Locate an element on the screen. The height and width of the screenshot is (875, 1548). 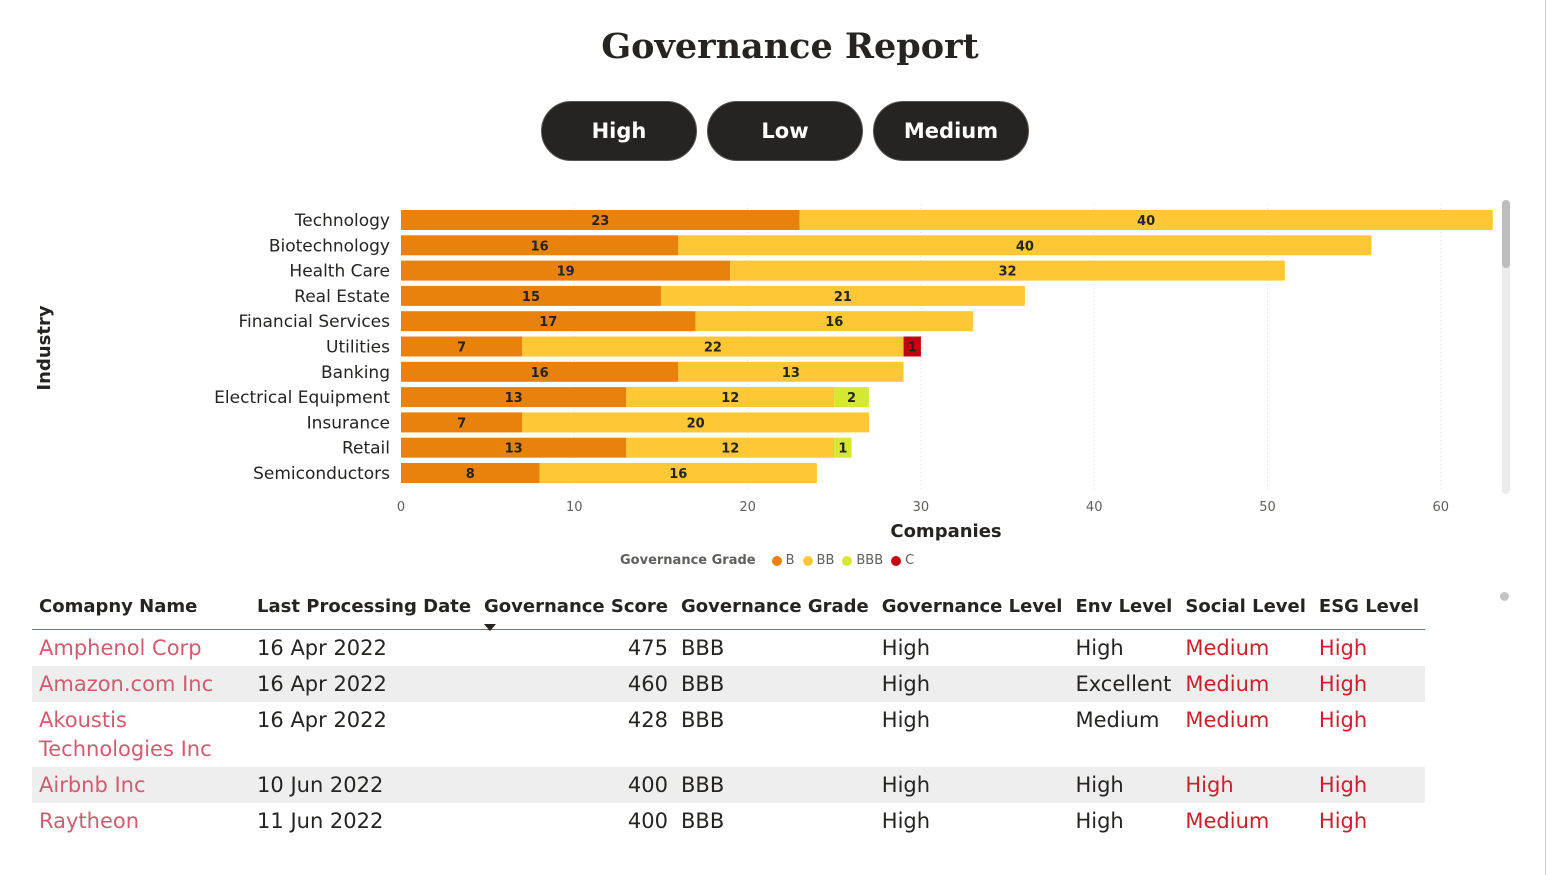
data-label: 1 is located at coordinates (912, 348).